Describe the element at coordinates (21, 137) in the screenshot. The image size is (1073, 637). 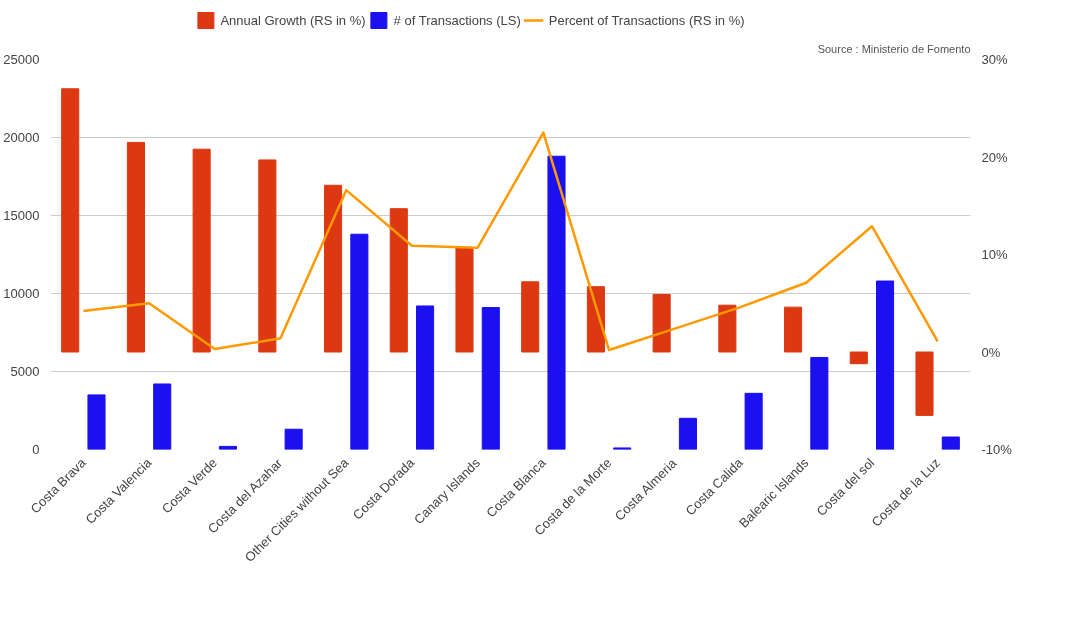
I see `y-tick-label: 20000` at that location.